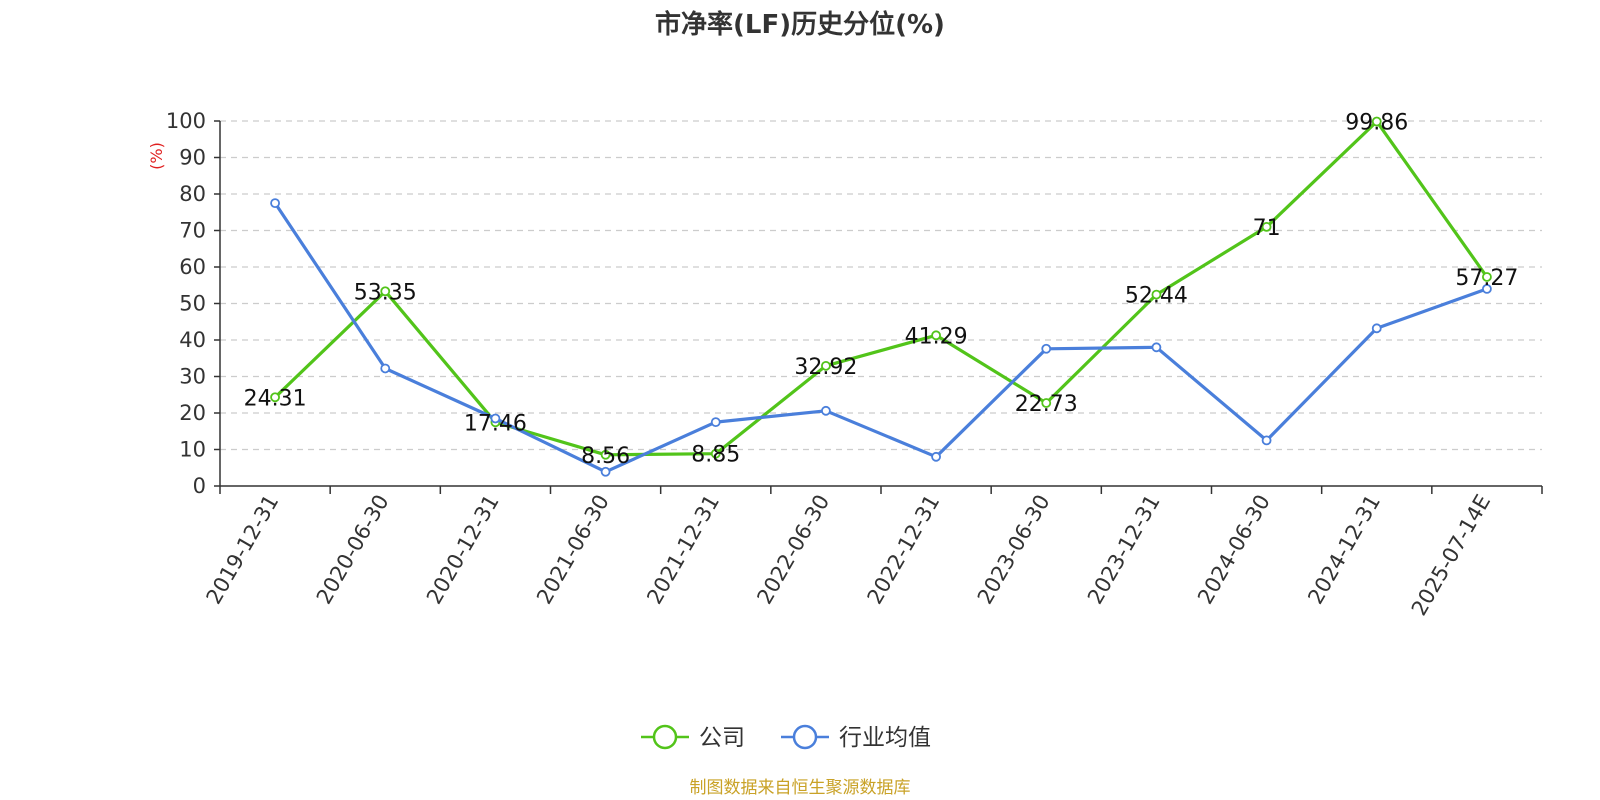 The width and height of the screenshot is (1600, 800). I want to click on data-label-2: 17.46, so click(495, 423).